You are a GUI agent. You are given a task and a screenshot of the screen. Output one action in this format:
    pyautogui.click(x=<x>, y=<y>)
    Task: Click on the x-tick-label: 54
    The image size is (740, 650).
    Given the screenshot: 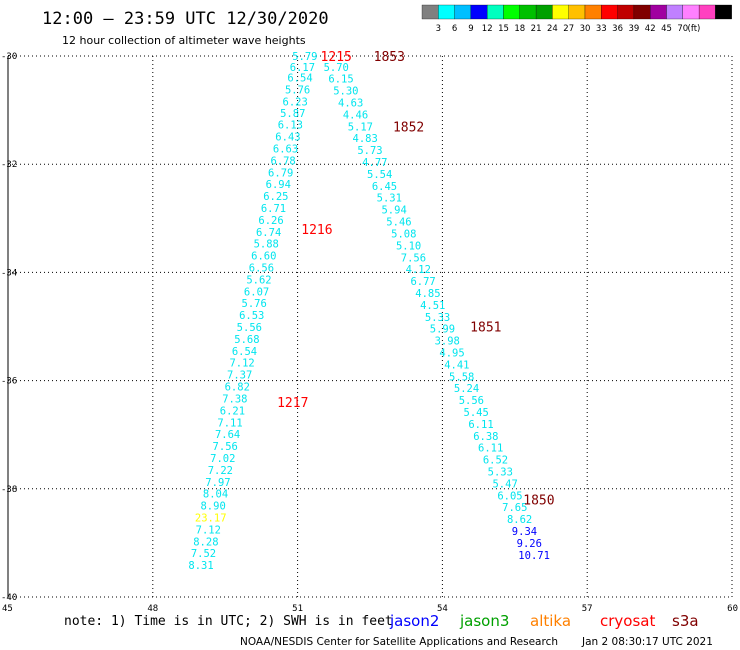 What is the action you would take?
    pyautogui.click(x=442, y=609)
    